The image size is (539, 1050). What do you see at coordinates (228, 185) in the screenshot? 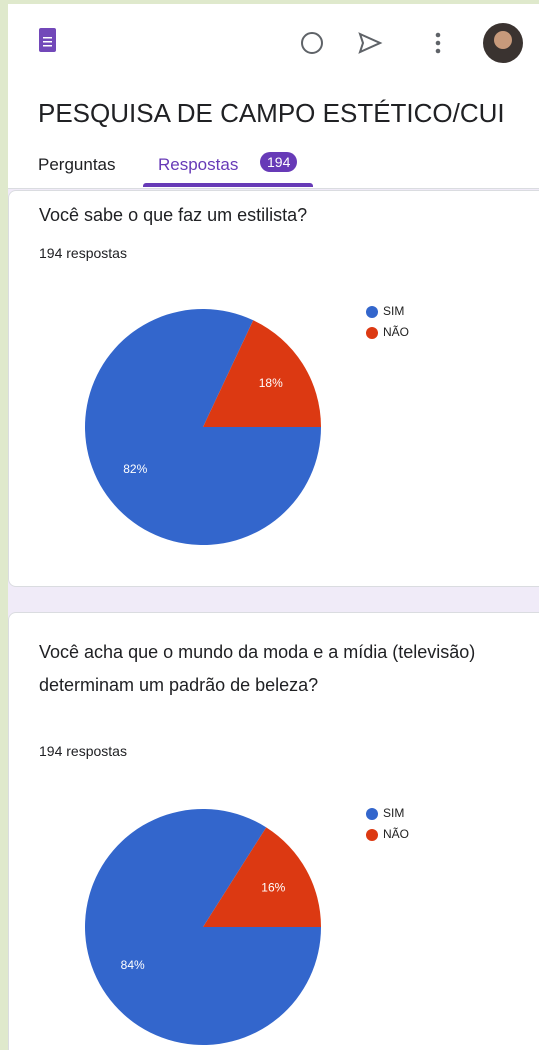
I see `tab-indicator` at bounding box center [228, 185].